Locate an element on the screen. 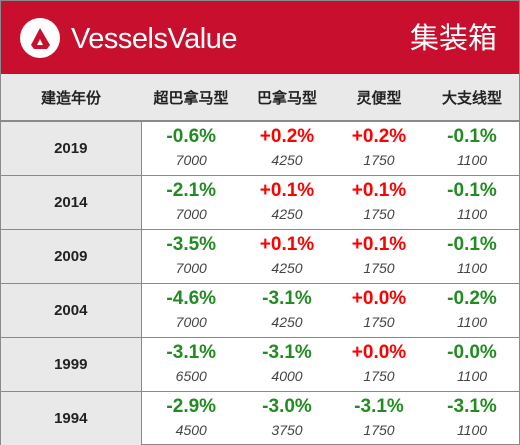  value-change-percent: -3.0% is located at coordinates (287, 406).